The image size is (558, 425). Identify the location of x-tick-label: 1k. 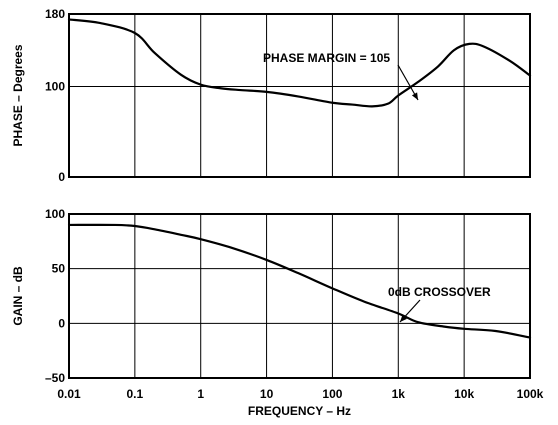
(399, 394).